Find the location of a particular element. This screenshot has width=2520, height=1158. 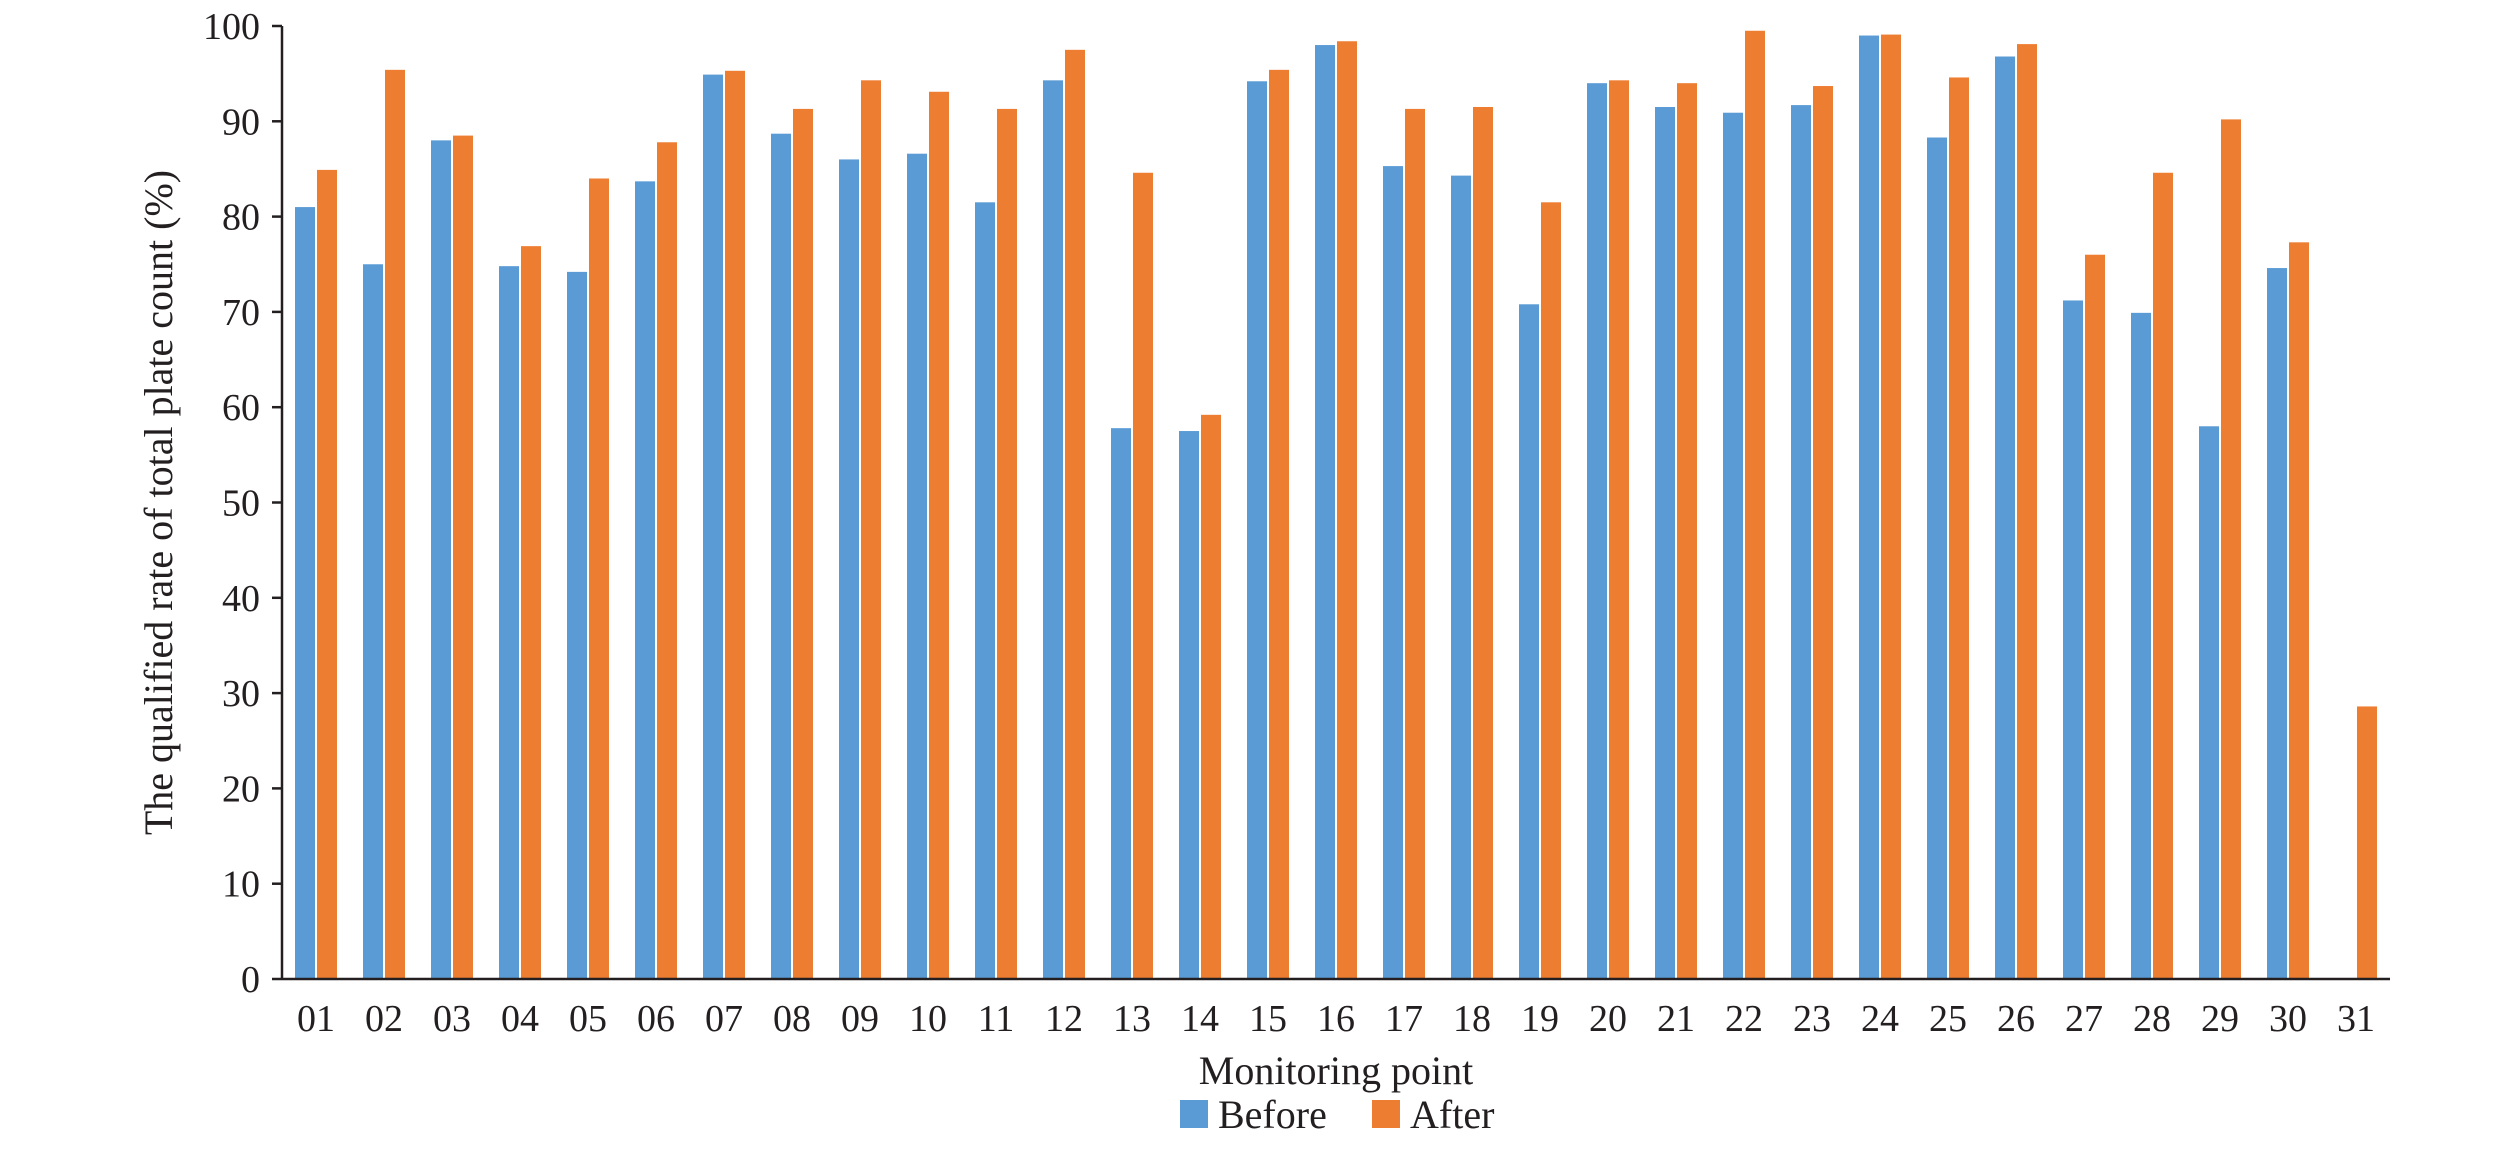

x-tick-label-10: 10 is located at coordinates (928, 1019).